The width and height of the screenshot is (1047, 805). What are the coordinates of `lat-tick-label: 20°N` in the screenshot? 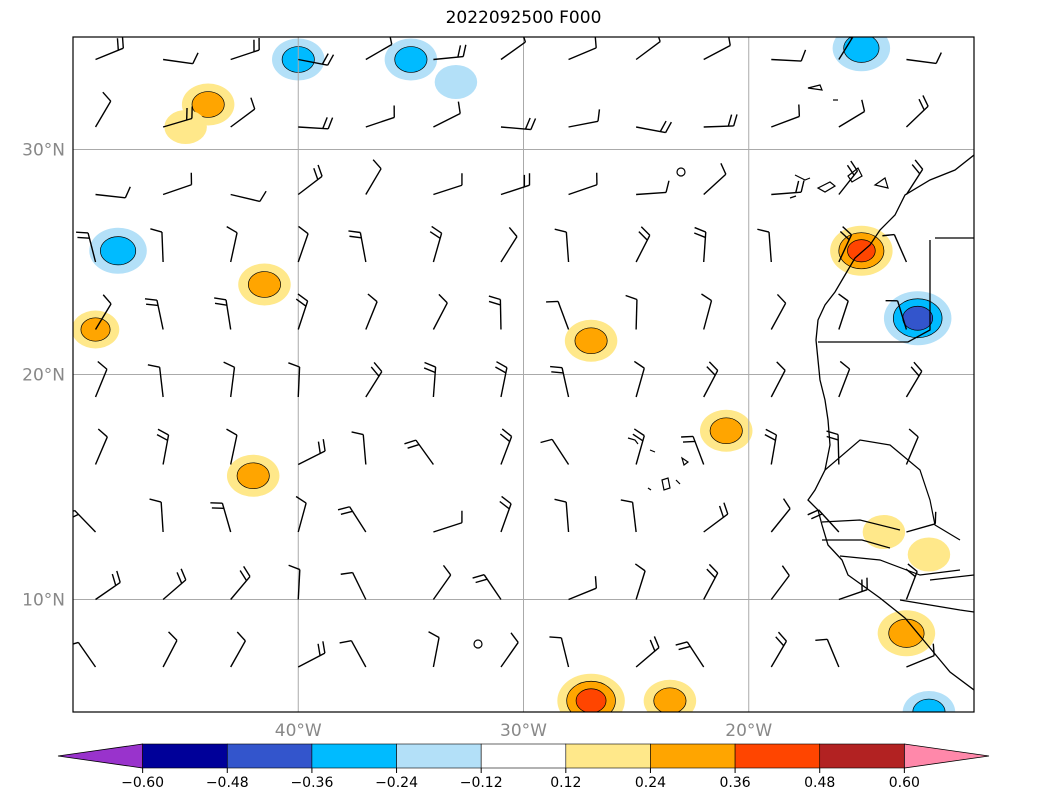 It's located at (43, 376).